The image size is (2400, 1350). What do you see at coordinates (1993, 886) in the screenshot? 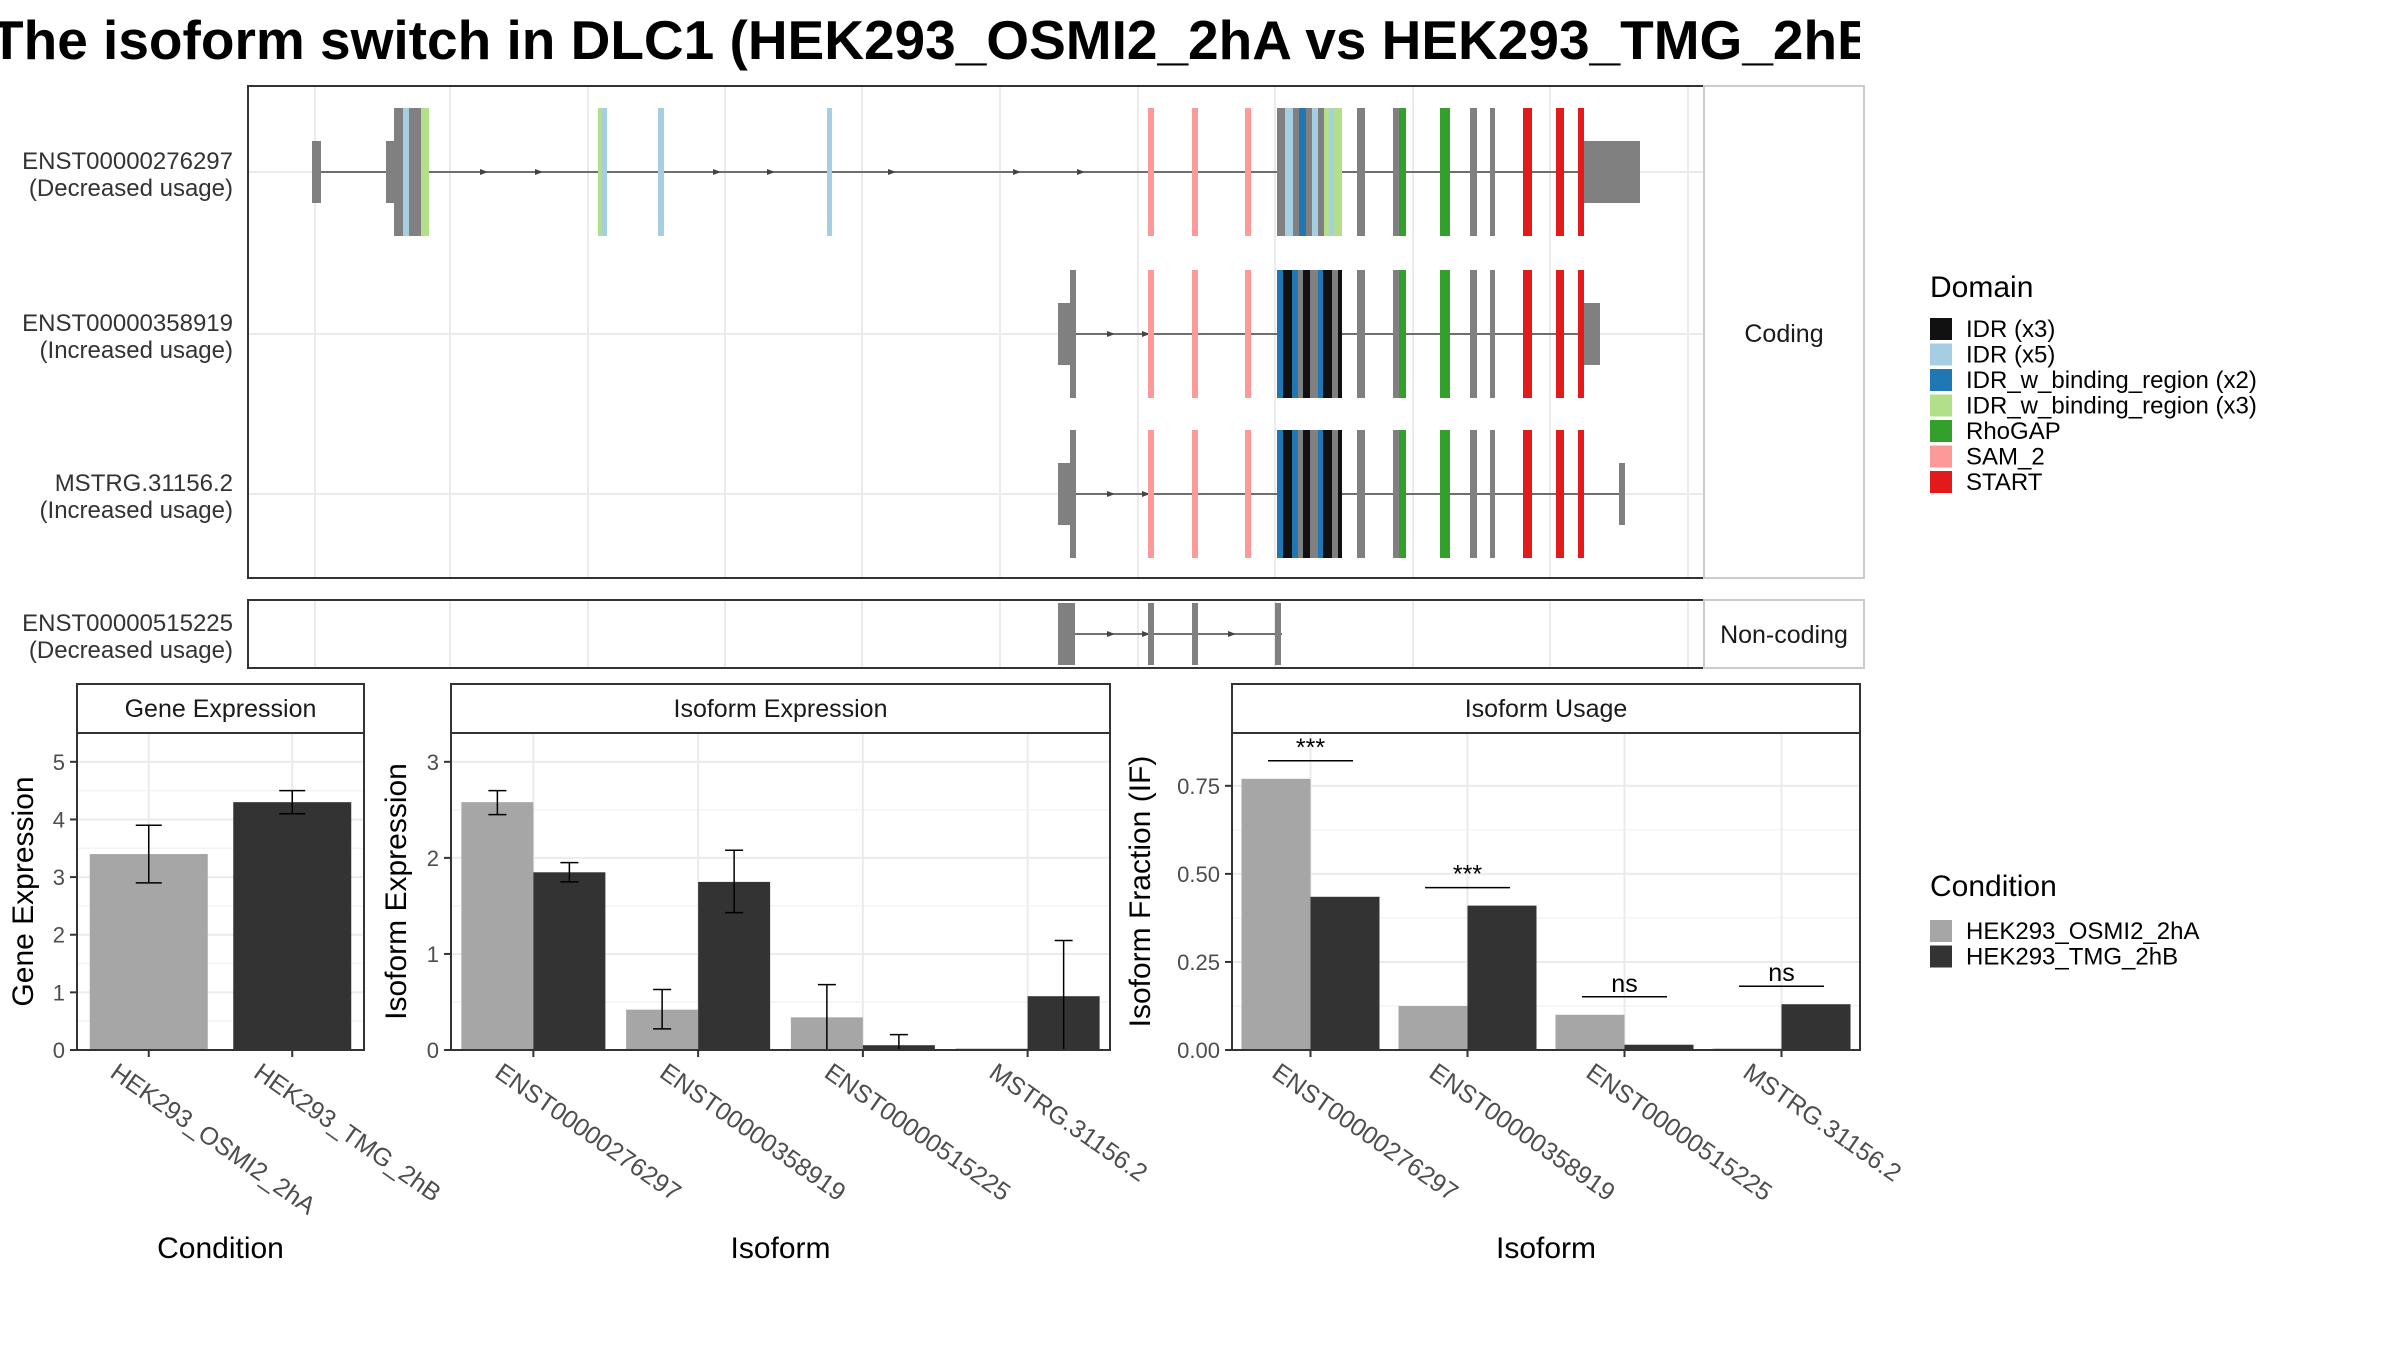
I see `condition-legend-title: Condition` at bounding box center [1993, 886].